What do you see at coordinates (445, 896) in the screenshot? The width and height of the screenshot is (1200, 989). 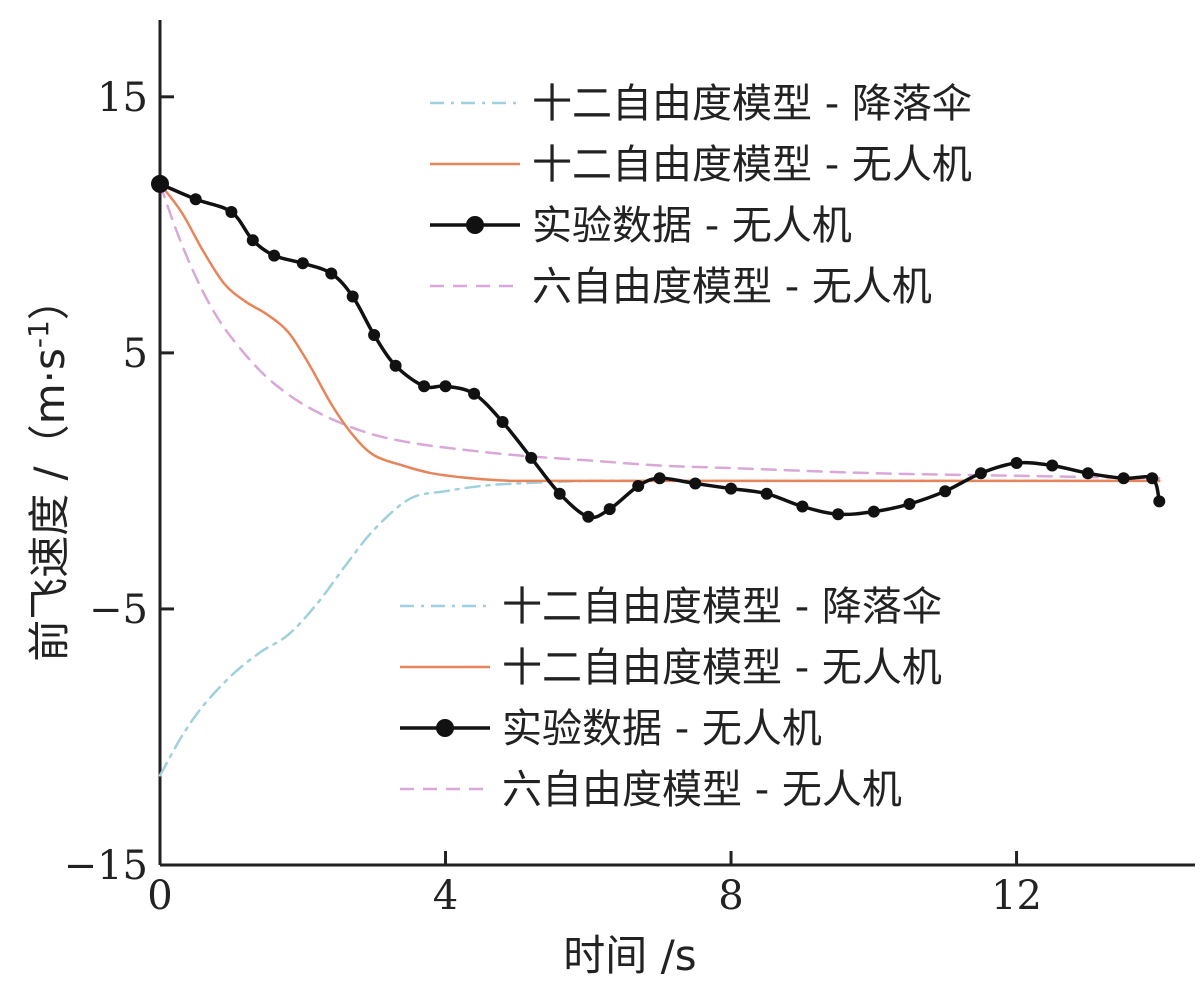 I see `x-tick-label: 4` at bounding box center [445, 896].